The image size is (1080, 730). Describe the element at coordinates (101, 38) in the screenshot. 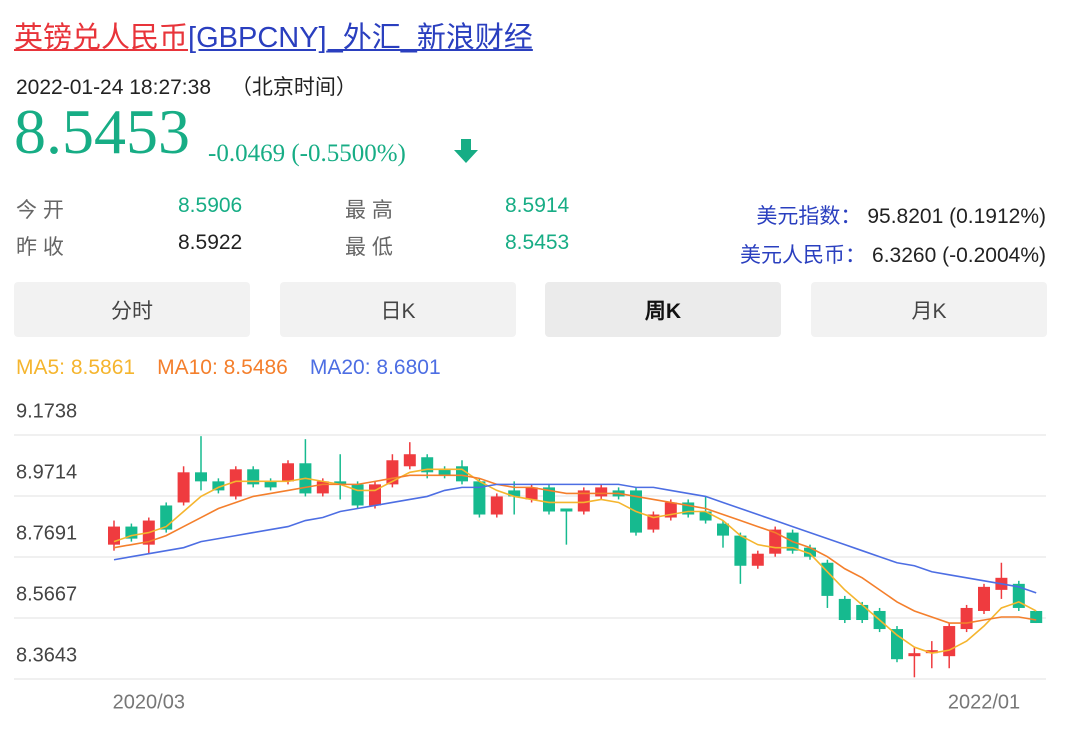

I see `title-link: 英镑兑人民币` at that location.